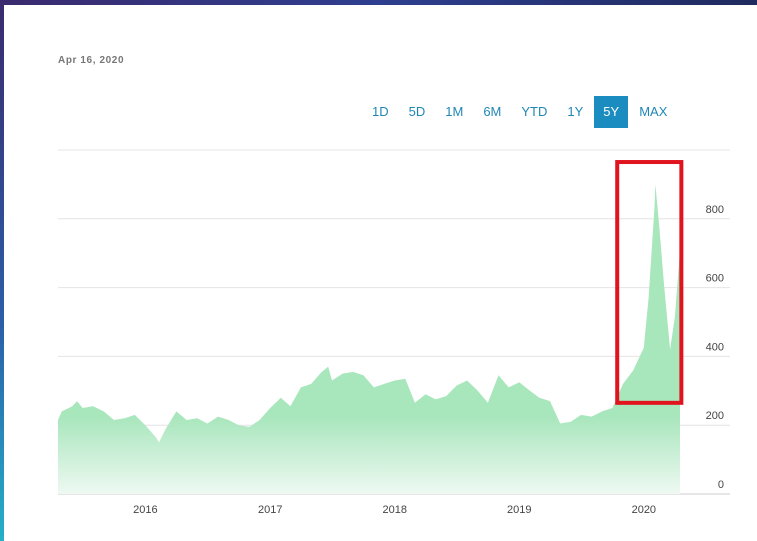 The image size is (757, 541). What do you see at coordinates (492, 111) in the screenshot?
I see `range-tab-6m: 6M` at bounding box center [492, 111].